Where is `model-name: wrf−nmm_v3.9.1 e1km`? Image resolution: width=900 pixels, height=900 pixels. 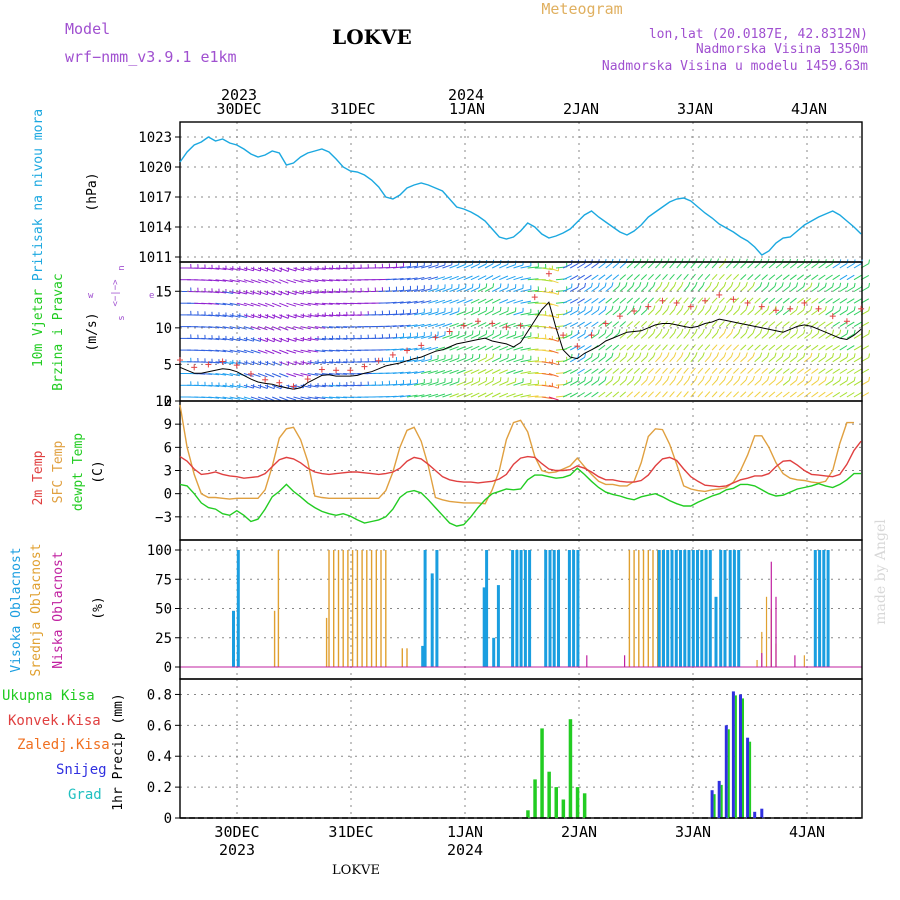
model-name: wrf−nmm_v3.9.1 e1km is located at coordinates (151, 57).